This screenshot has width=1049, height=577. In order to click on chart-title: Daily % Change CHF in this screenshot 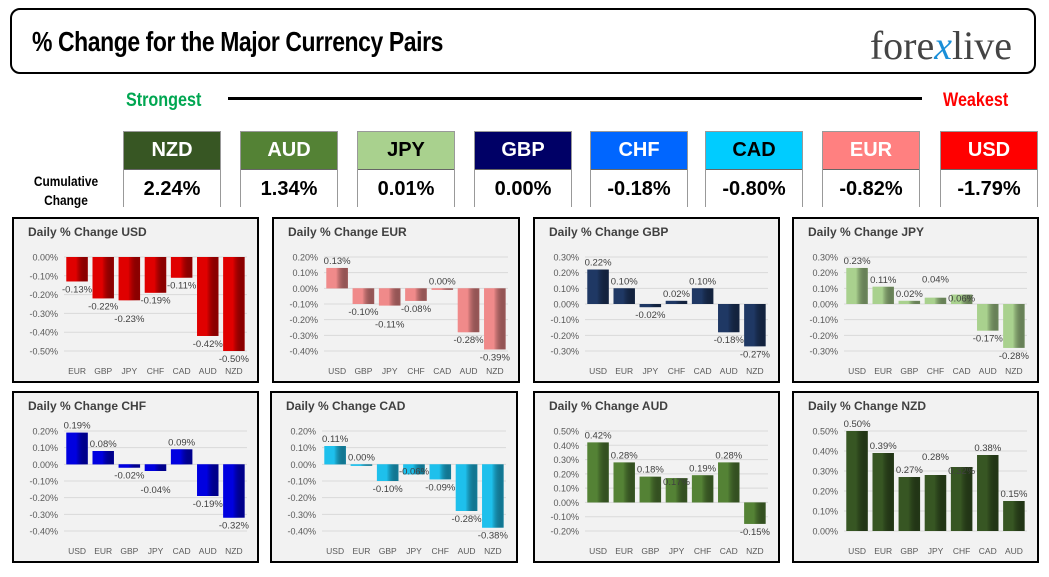, I will do `click(87, 406)`.